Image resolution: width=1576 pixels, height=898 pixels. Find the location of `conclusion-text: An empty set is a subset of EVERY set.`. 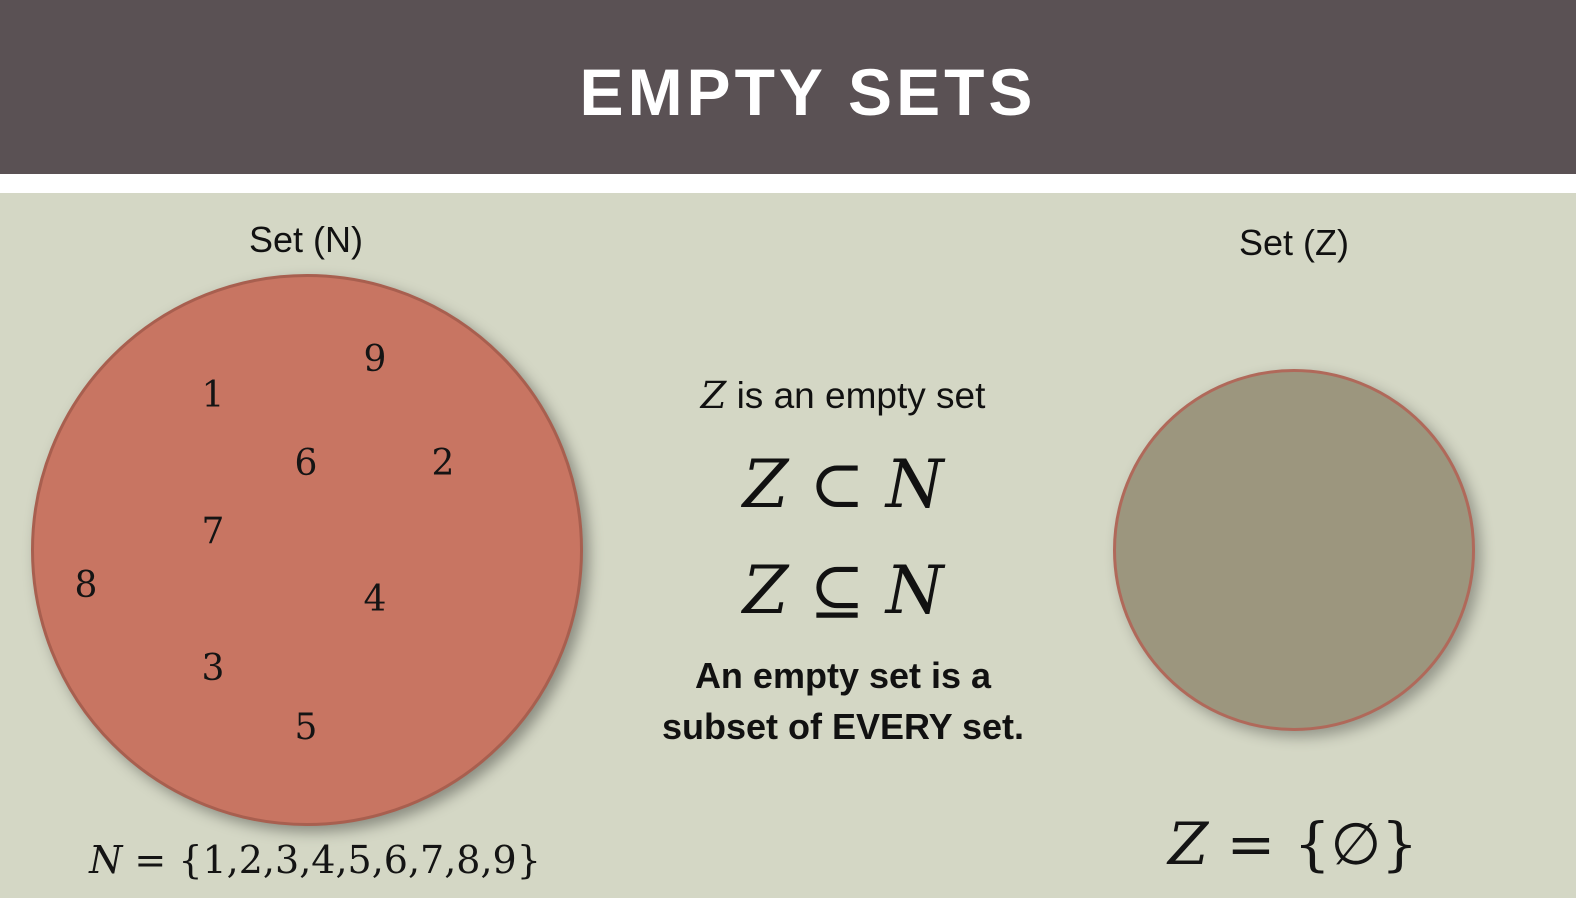

conclusion-text: An empty set is a subset of EVERY set. is located at coordinates (843, 701).